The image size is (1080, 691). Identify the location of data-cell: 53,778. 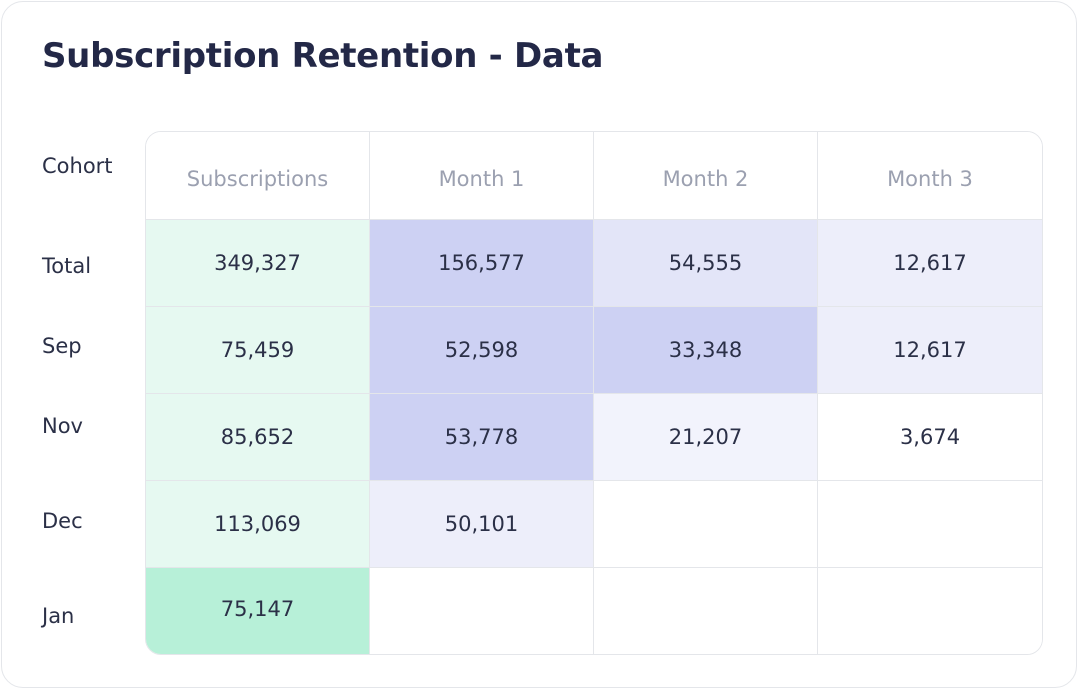
(482, 437).